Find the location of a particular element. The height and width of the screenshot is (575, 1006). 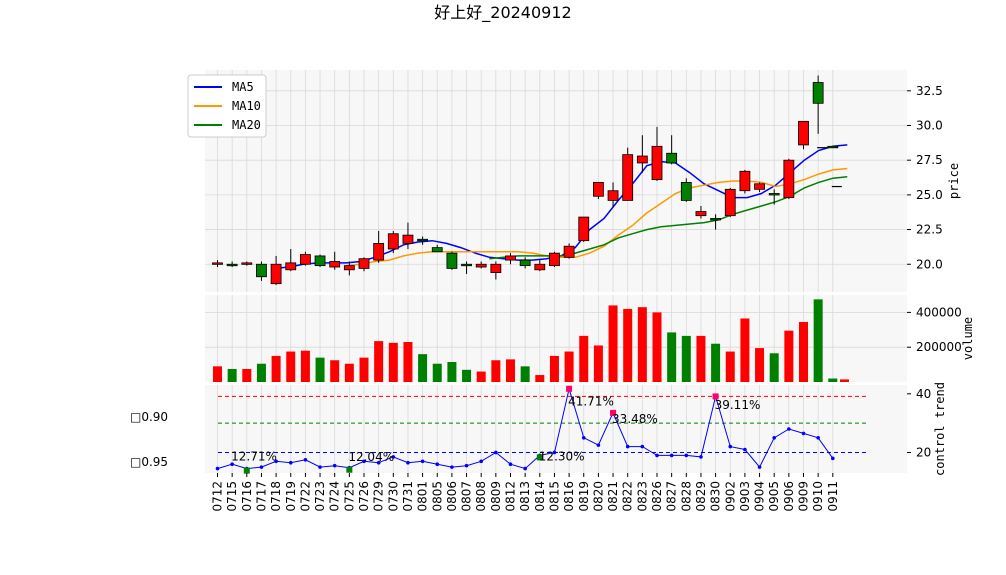

x-tick-label: 0828 is located at coordinates (686, 496).